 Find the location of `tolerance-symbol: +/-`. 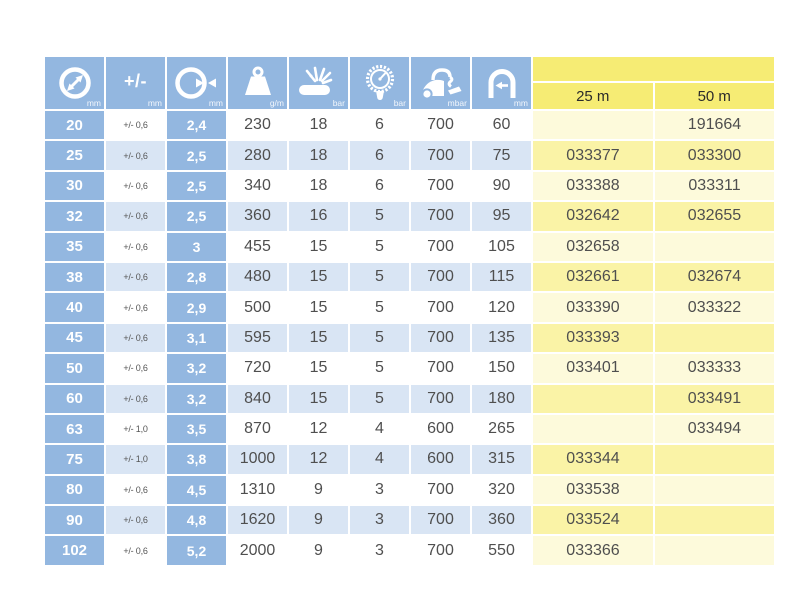

tolerance-symbol: +/- is located at coordinates (135, 80).